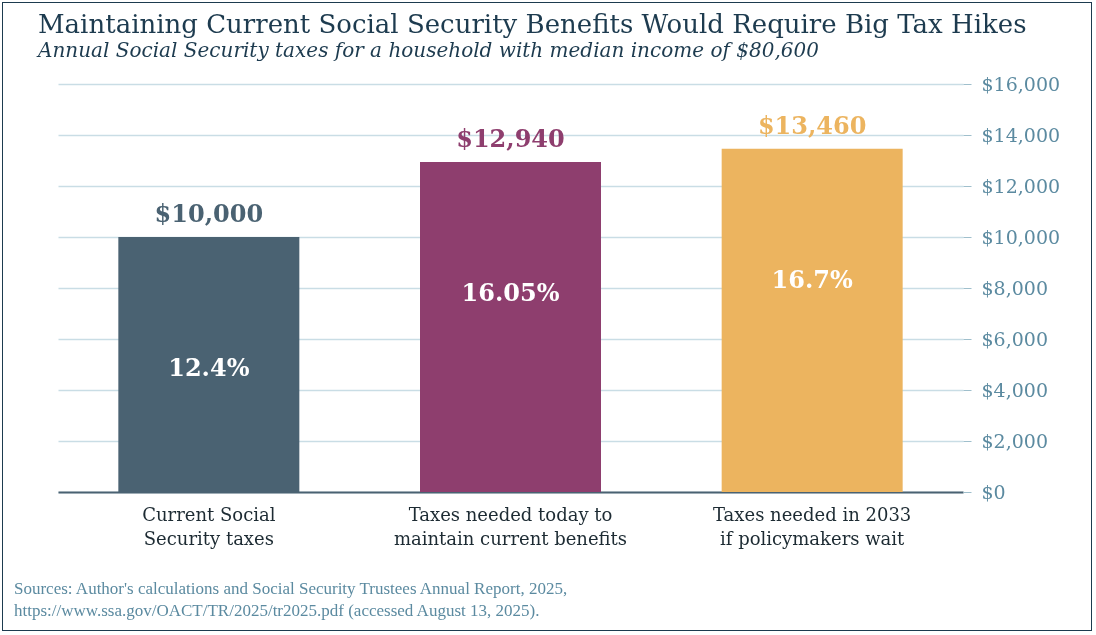 Image resolution: width=1096 pixels, height=635 pixels. Describe the element at coordinates (510, 526) in the screenshot. I see `x-tick-label: Taxes needed today to maintain current benefits` at that location.